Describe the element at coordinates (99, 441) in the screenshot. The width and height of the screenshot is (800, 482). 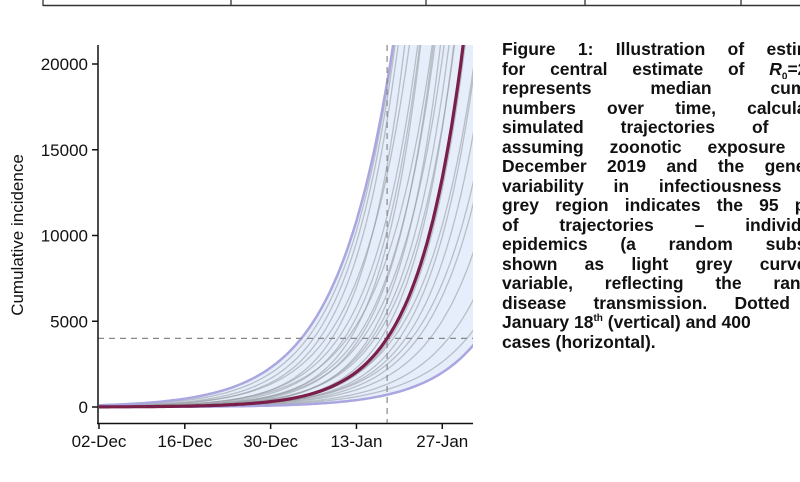
I see `x-tick-label: 02-Dec` at that location.